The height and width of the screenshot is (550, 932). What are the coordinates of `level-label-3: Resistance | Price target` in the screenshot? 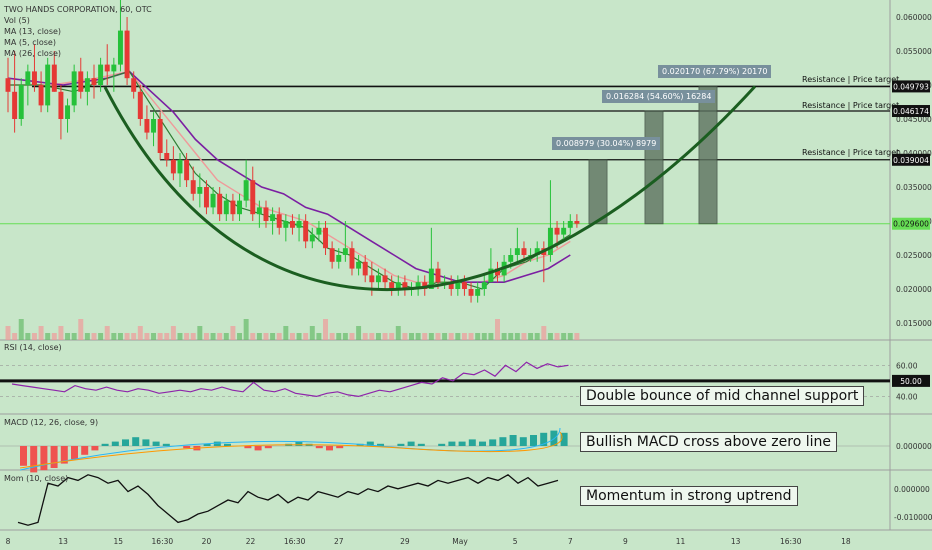 It's located at (851, 152).